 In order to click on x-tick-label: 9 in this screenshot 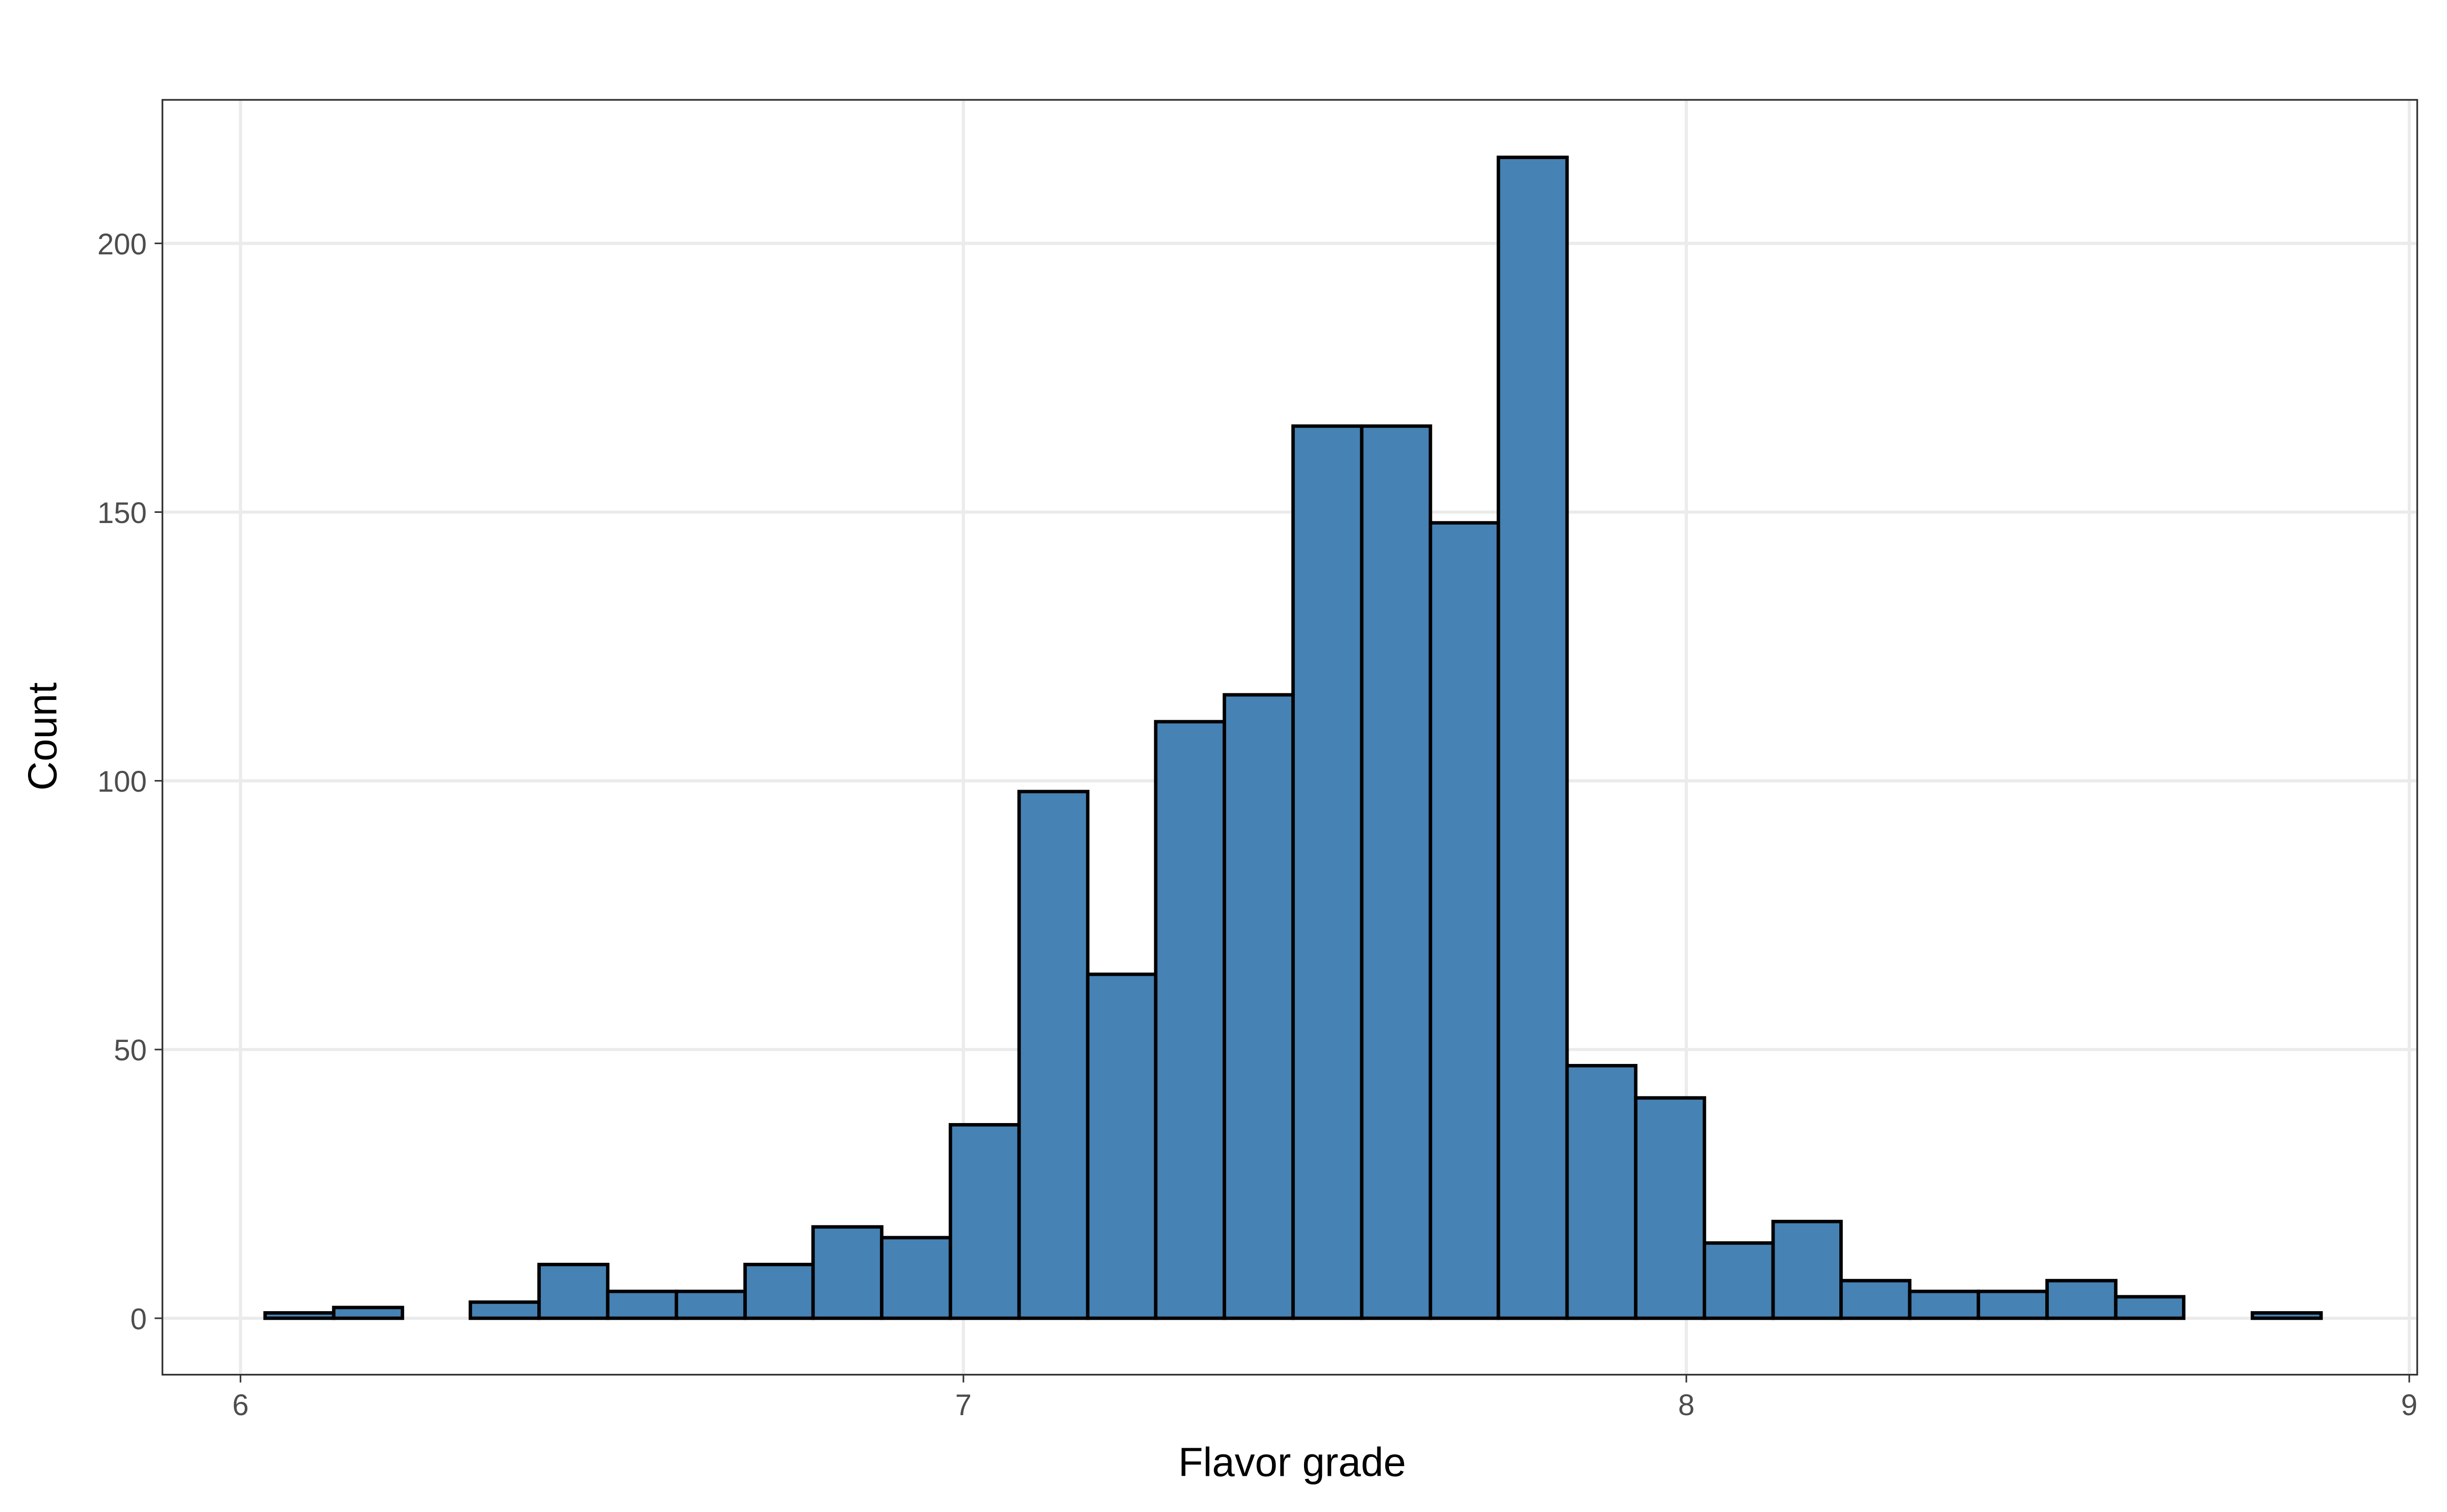, I will do `click(2409, 1405)`.